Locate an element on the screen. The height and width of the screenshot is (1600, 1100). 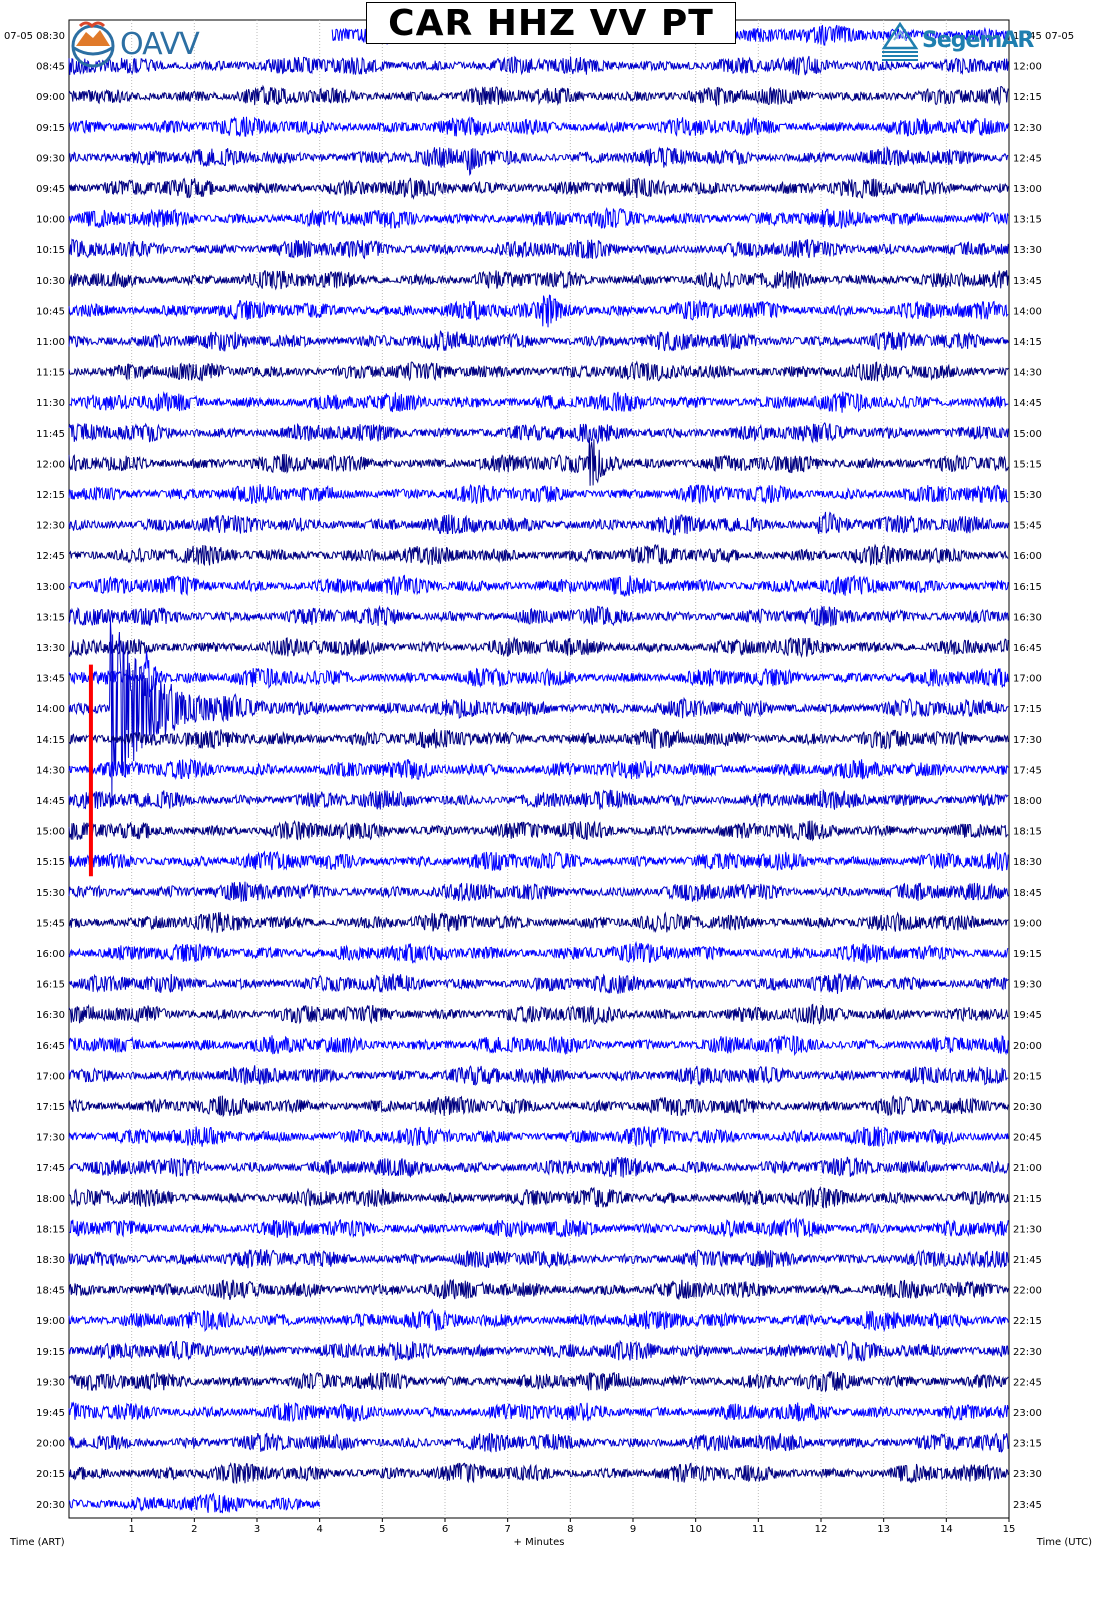
row-label-left: 14:45 is located at coordinates (50, 801).